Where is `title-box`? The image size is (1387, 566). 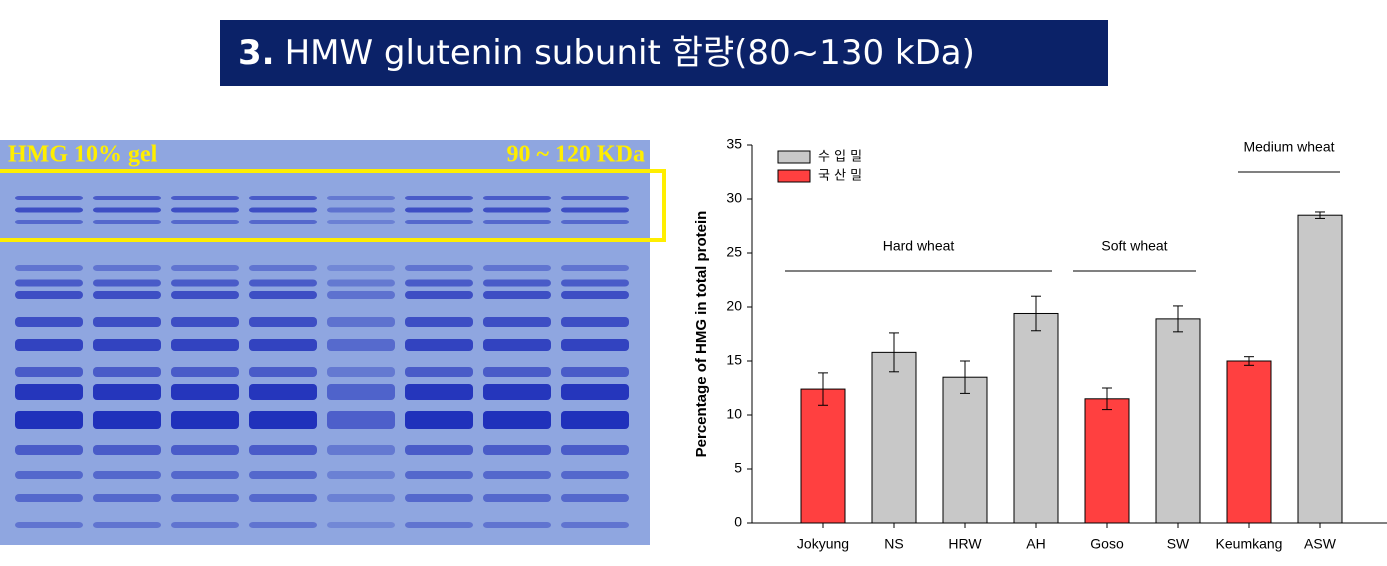
title-box is located at coordinates (664, 53).